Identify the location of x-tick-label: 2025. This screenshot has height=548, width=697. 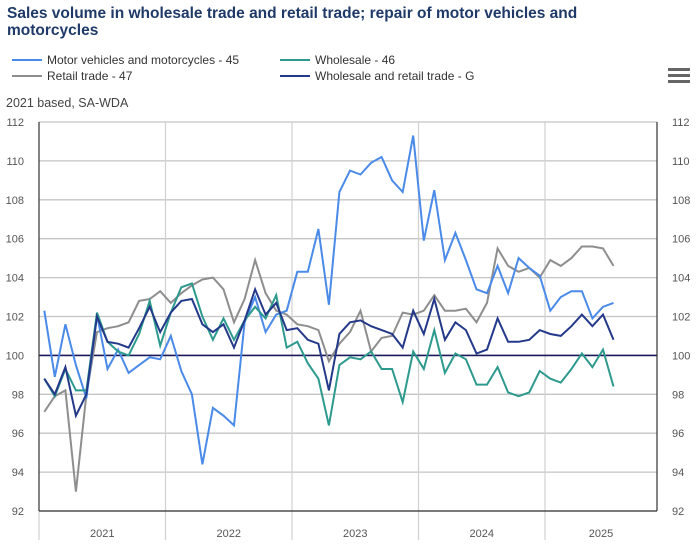
(601, 534).